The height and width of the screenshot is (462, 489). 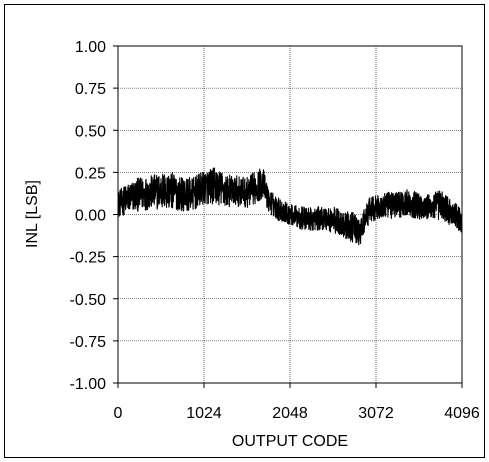 What do you see at coordinates (88, 342) in the screenshot?
I see `y-tick-label: -0.75` at bounding box center [88, 342].